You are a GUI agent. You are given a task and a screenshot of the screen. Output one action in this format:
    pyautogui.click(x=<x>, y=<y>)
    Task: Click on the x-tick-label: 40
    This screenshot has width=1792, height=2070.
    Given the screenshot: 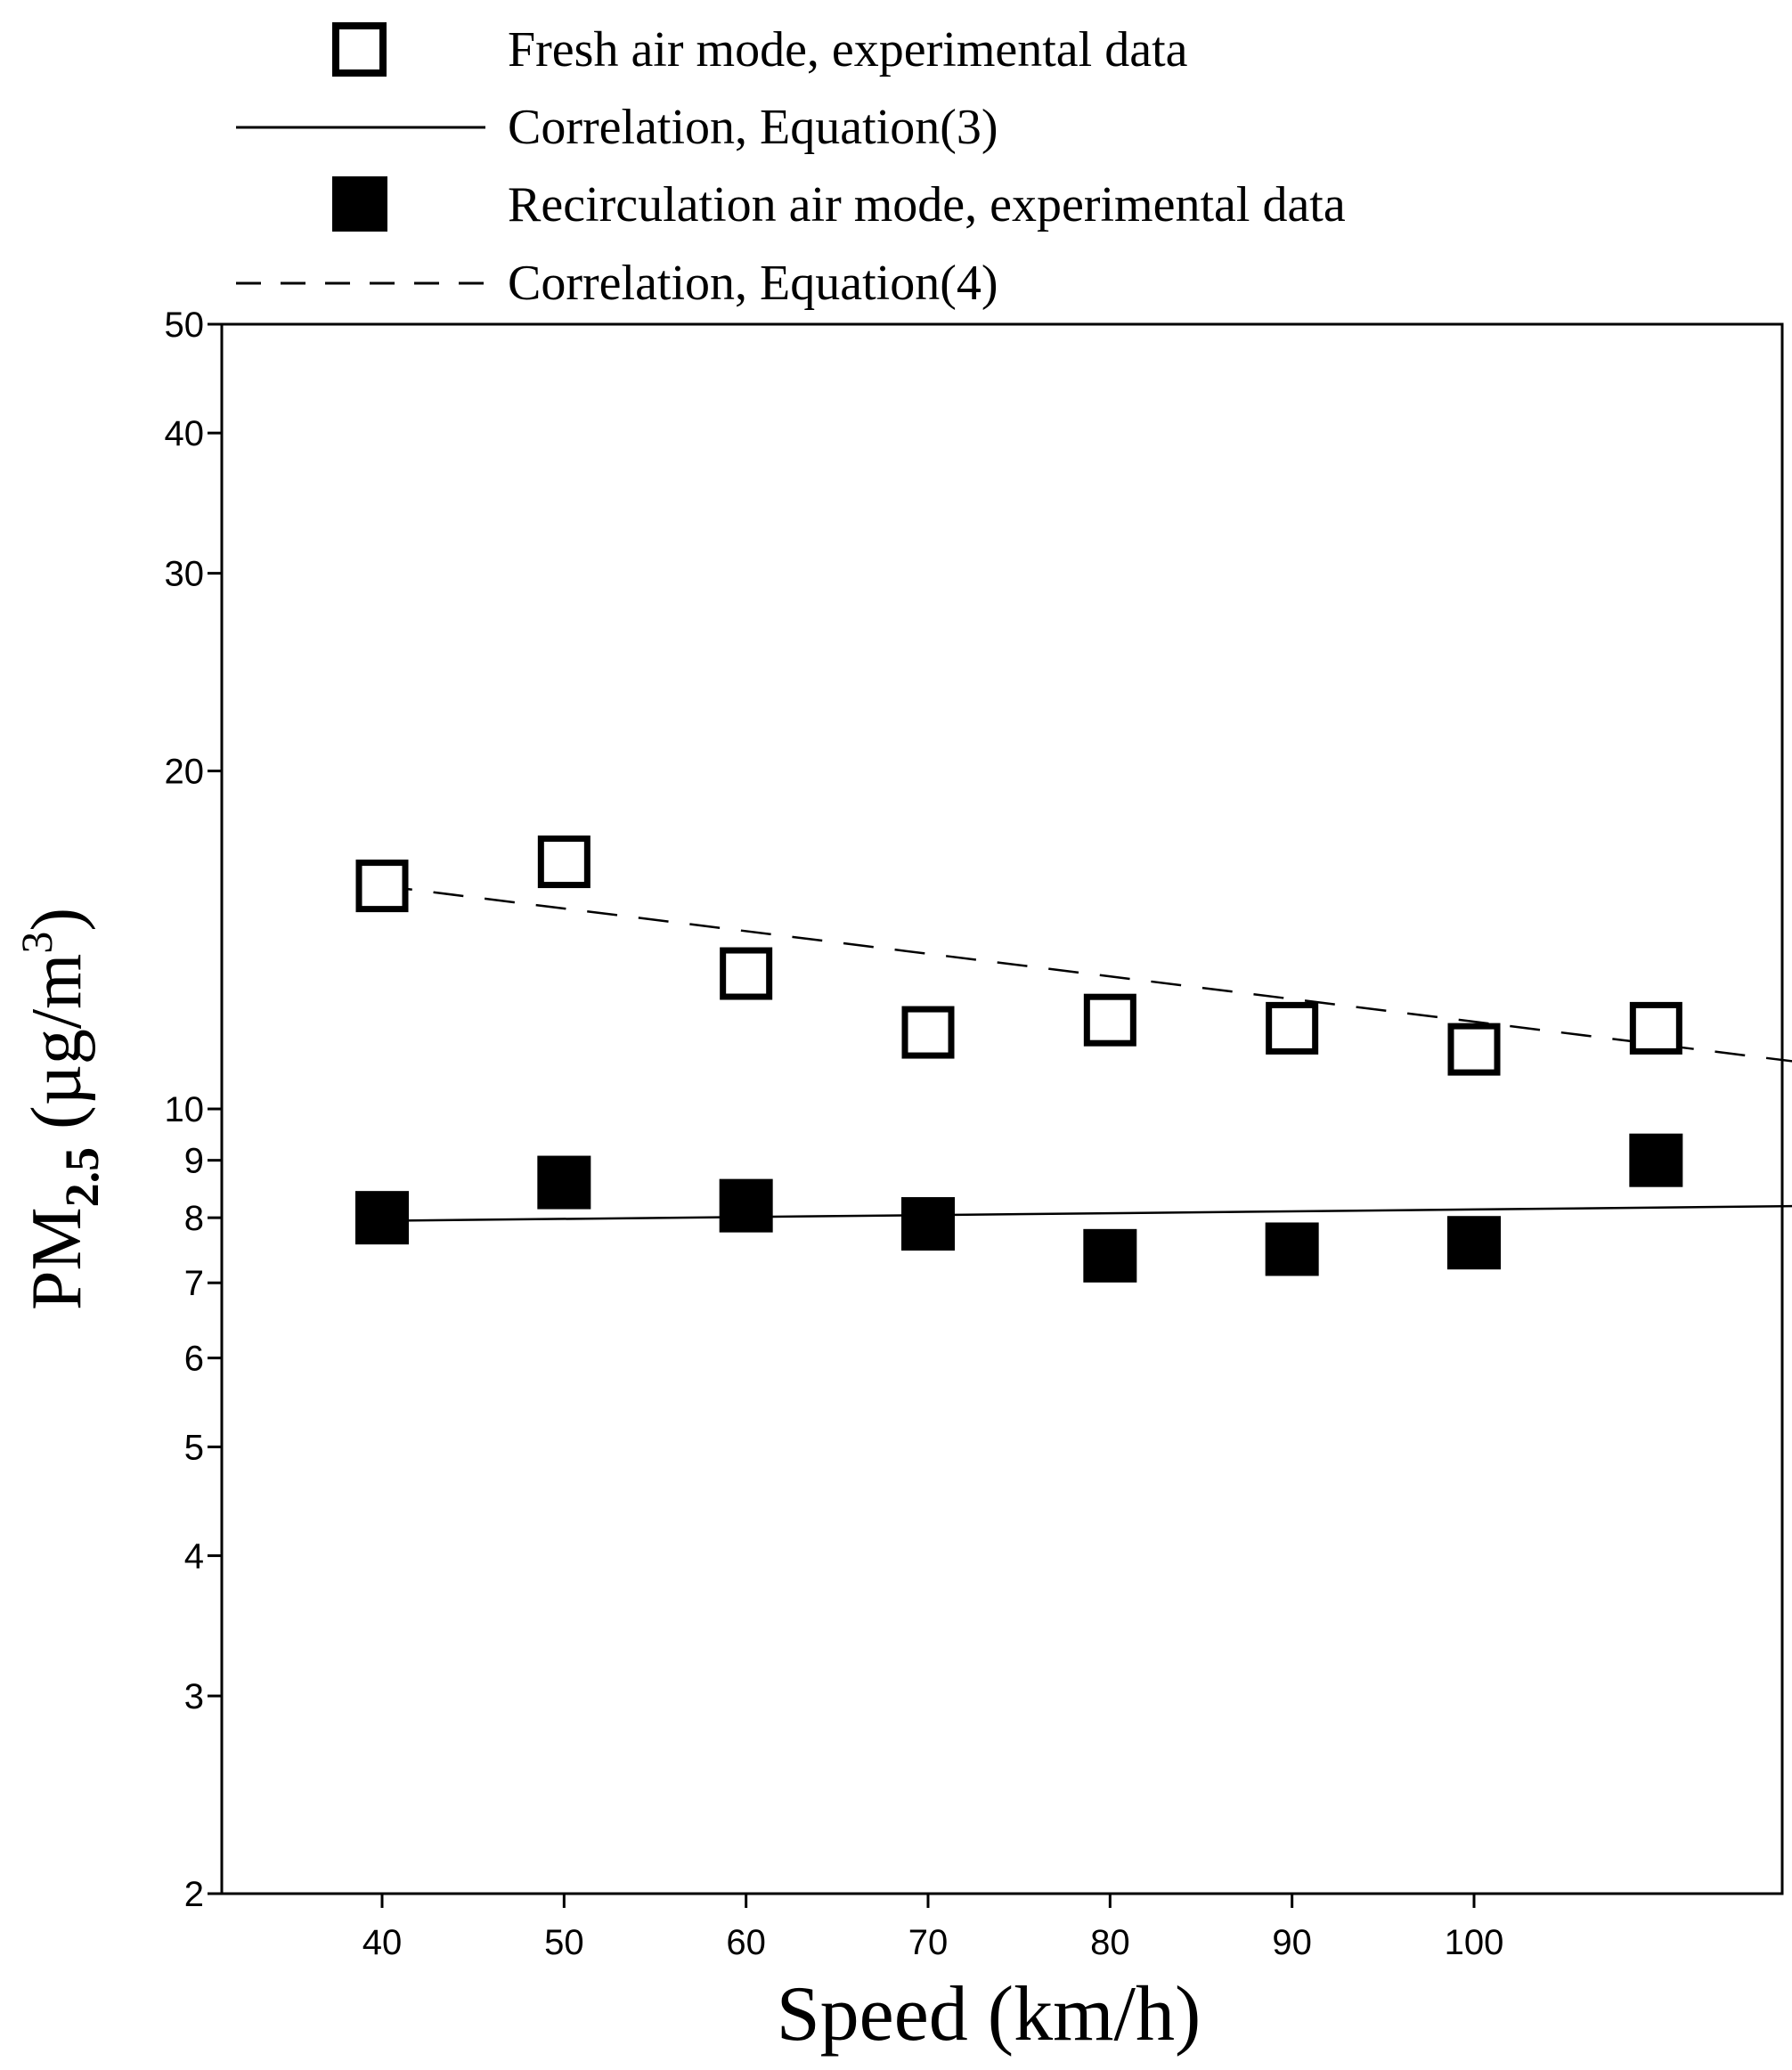 What is the action you would take?
    pyautogui.click(x=383, y=1942)
    